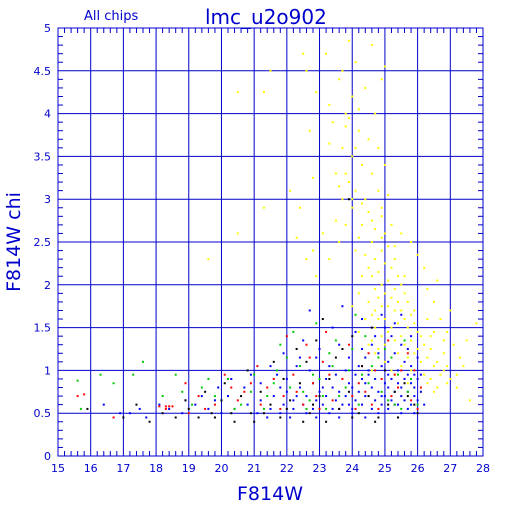 This screenshot has width=512, height=512. What do you see at coordinates (352, 468) in the screenshot?
I see `x-tick-label: 24` at bounding box center [352, 468].